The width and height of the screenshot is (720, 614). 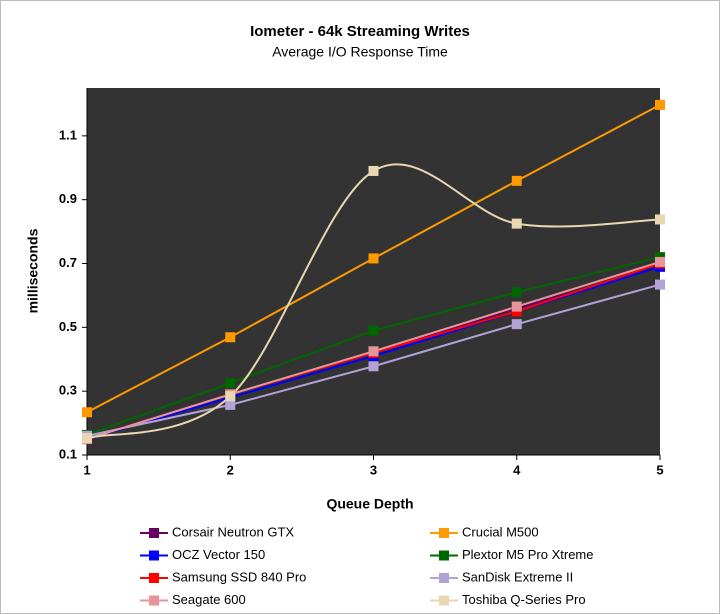 I want to click on legend-label: Plextor M5 Pro Xtreme, so click(x=528, y=554).